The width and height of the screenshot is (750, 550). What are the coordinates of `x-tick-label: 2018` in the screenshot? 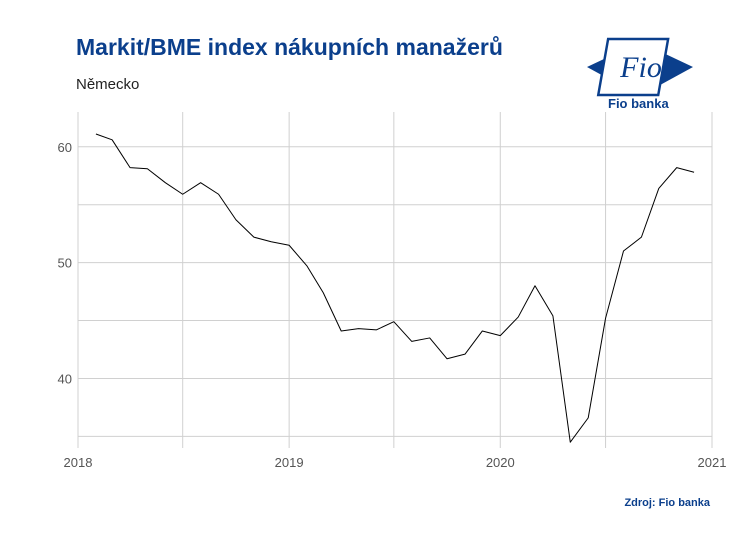 It's located at (78, 462).